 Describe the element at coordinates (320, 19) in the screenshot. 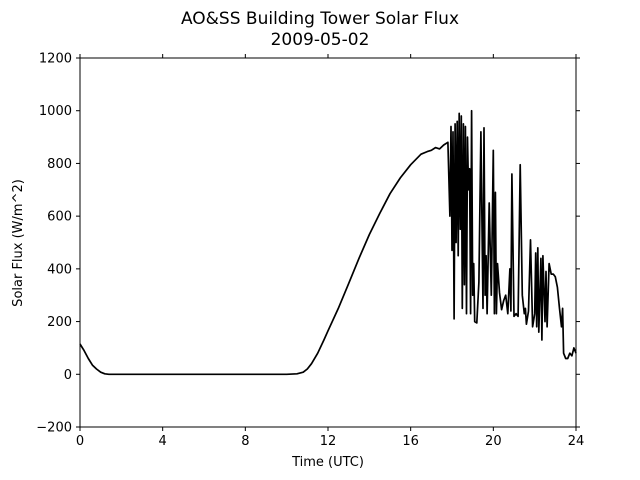

I see `chart-title: AO&SS Building Tower Solar Flux` at that location.